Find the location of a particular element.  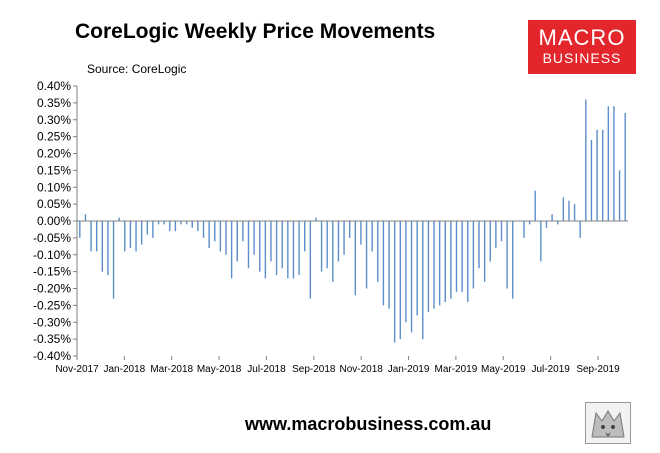

x-tick-label: Mar-2018 is located at coordinates (171, 369).